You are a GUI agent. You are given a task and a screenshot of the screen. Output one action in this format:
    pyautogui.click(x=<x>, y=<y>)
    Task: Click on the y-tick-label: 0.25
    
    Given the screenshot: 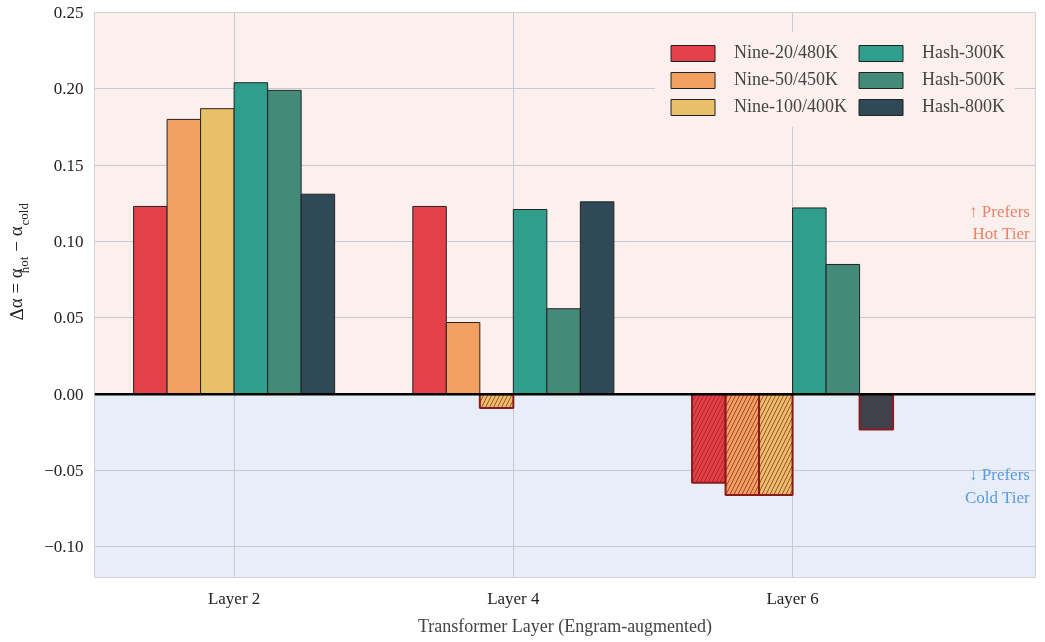 What is the action you would take?
    pyautogui.click(x=68, y=12)
    